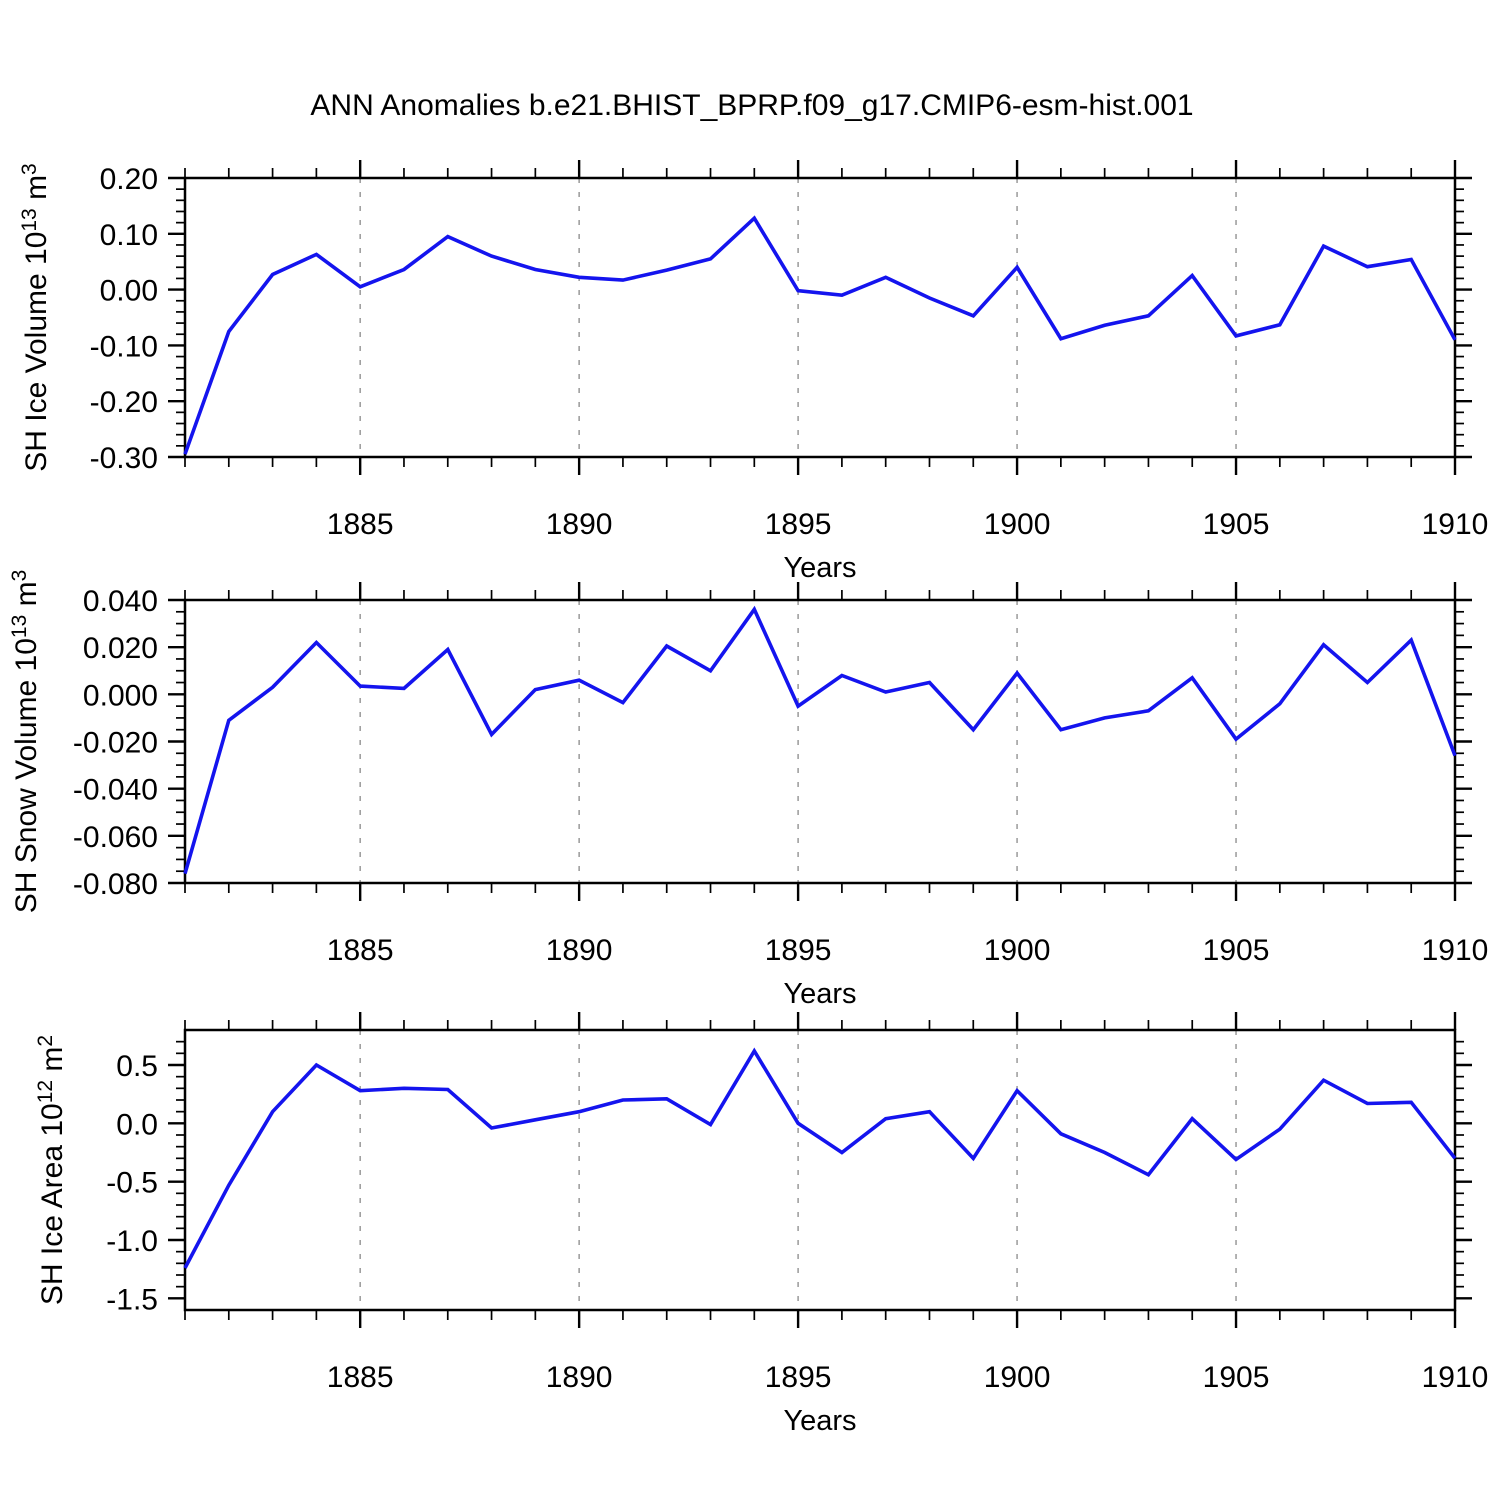  I want to click on y-tick-labels: 0.040 0.020 0.000 -0.020 -0.040 -0.060 -0.080, so click(115, 743).